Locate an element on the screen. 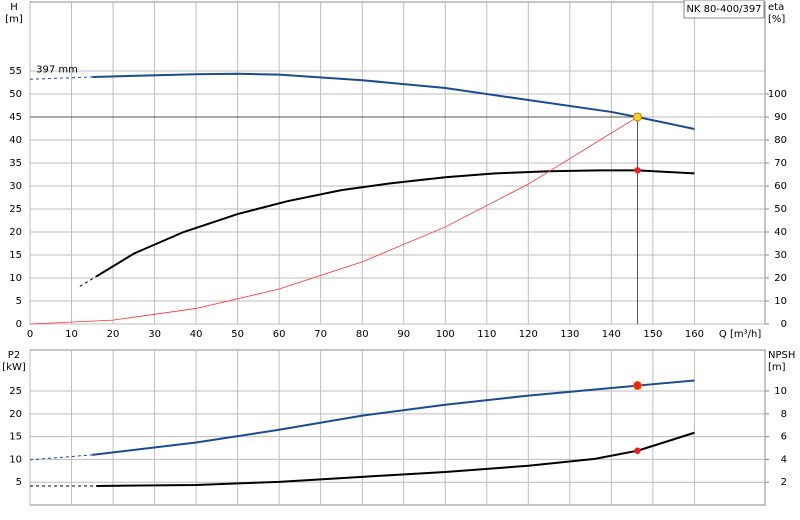  x-tick-label: 140 is located at coordinates (611, 334).